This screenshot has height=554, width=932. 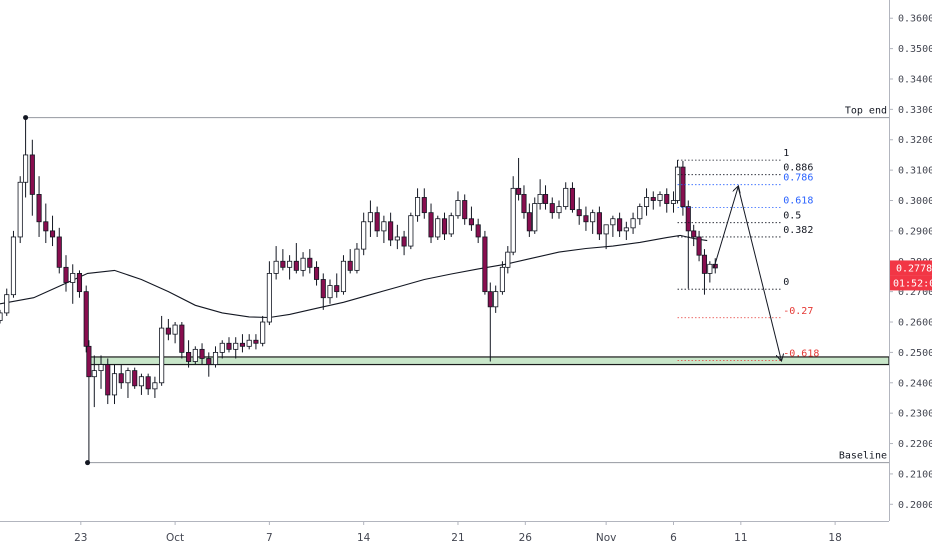 I want to click on y-tick-label: 0.2200, so click(x=915, y=444).